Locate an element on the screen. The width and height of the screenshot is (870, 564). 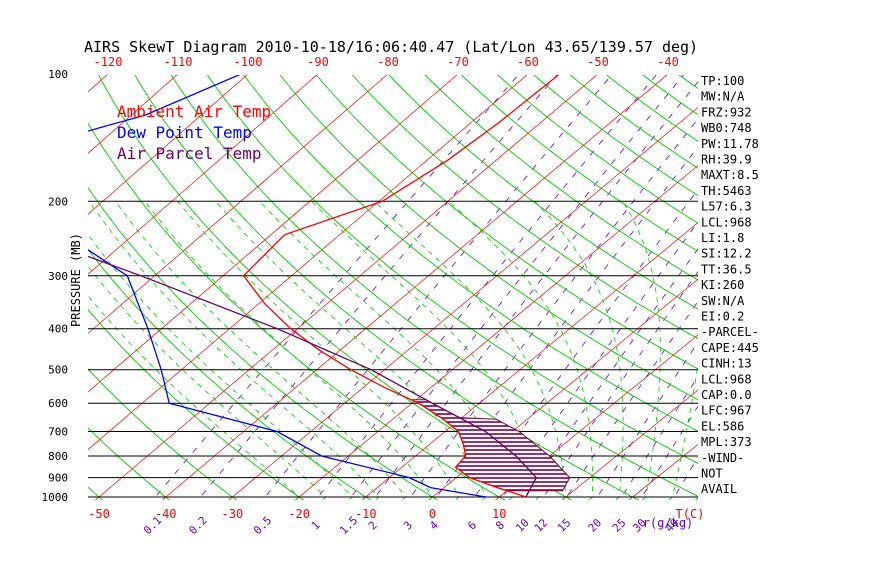
legend-entry: Dew Point Temp is located at coordinates (184, 132).